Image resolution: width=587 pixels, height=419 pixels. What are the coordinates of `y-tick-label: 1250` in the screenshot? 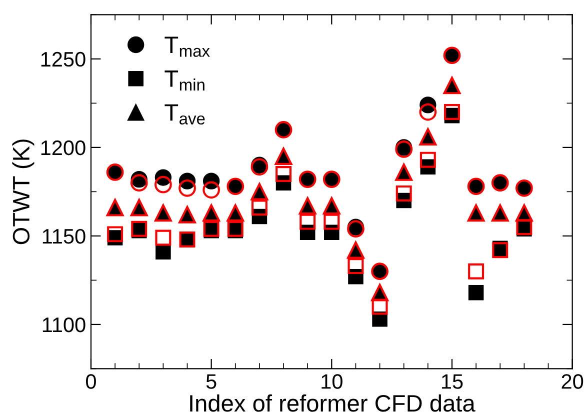 It's located at (63, 59).